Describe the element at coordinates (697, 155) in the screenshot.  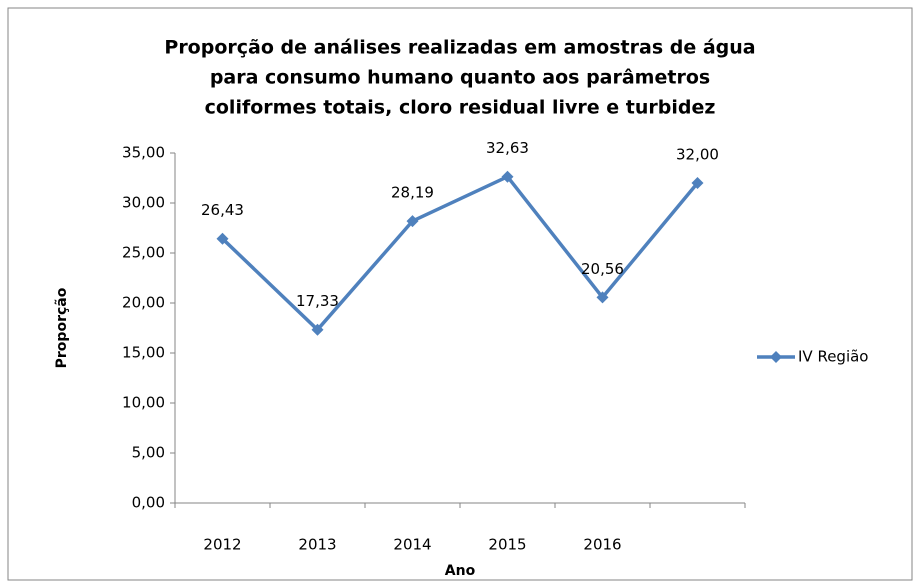
I see `data-label: 32,00` at that location.